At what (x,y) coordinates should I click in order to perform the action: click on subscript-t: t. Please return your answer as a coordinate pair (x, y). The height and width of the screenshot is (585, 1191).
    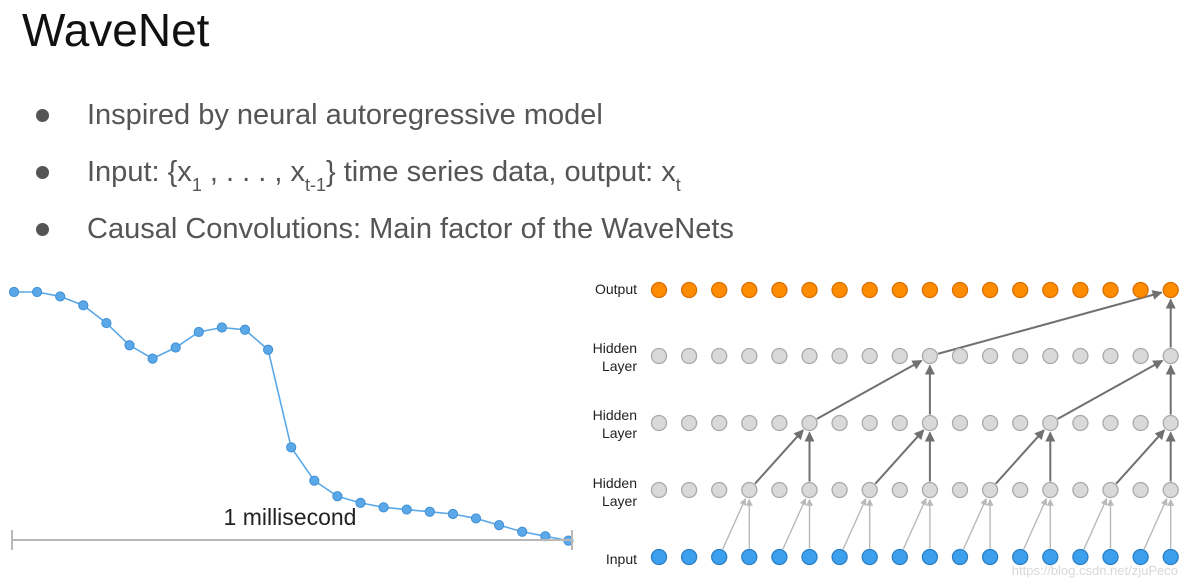
    Looking at the image, I should click on (678, 185).